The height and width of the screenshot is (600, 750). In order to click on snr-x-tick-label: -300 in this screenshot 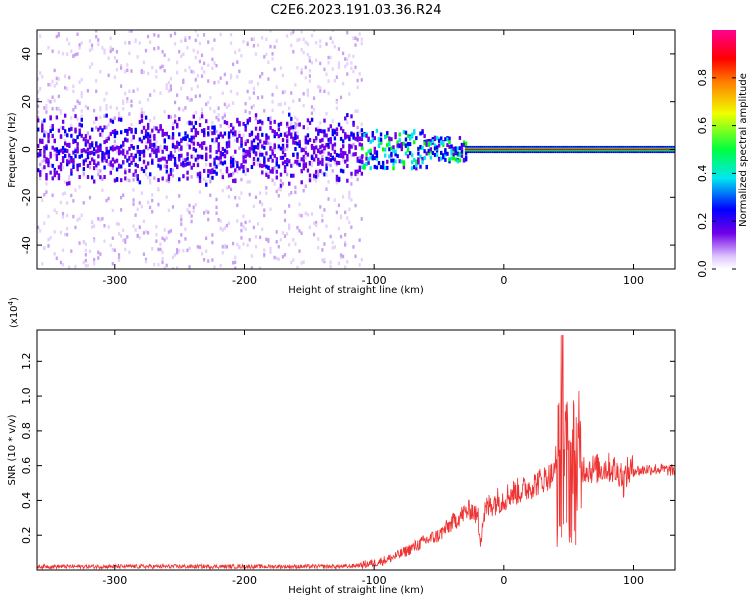, I will do `click(114, 580)`.